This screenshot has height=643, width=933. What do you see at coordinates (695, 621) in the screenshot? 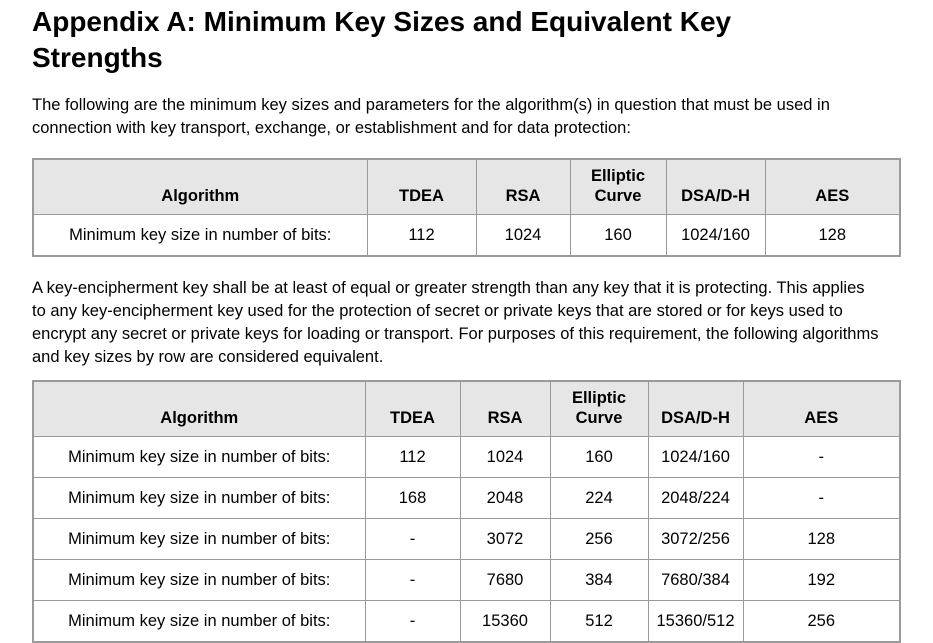
I see `key-size-value: 15360/512` at bounding box center [695, 621].